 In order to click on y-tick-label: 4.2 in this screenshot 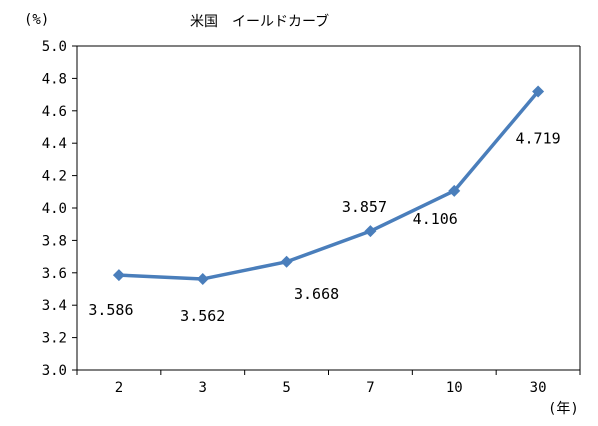, I will do `click(54, 177)`.